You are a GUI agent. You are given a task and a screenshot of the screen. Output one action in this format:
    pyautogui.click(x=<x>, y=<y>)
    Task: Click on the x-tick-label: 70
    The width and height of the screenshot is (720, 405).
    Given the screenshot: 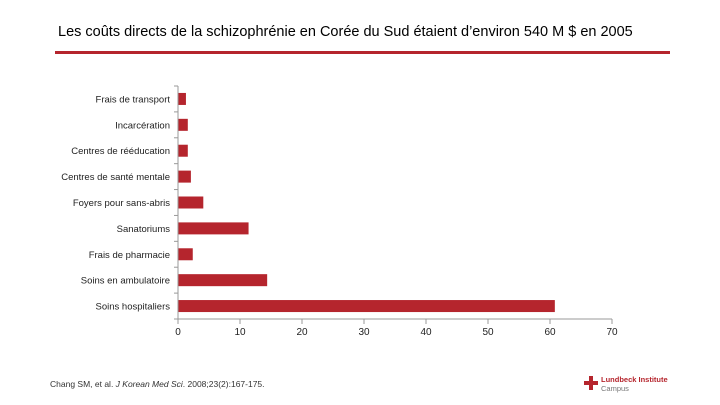 What is the action you would take?
    pyautogui.click(x=612, y=332)
    